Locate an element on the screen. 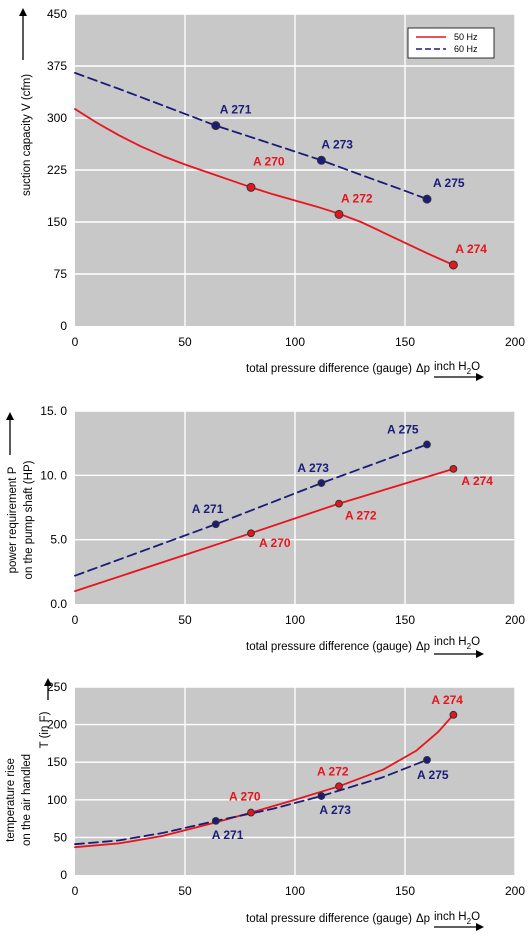 The height and width of the screenshot is (936, 530). legend-box is located at coordinates (451, 43).